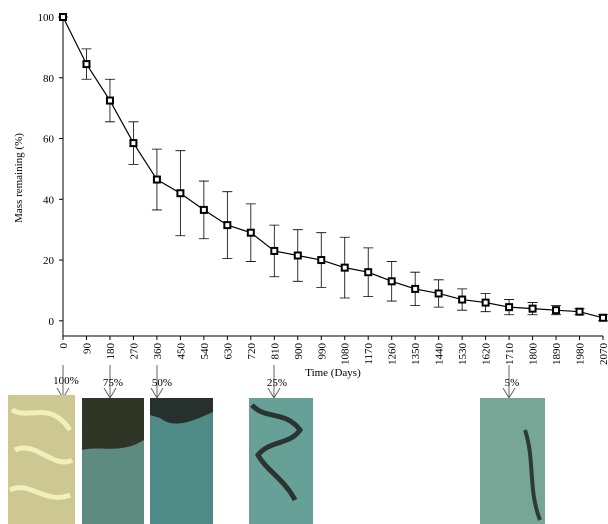 Image resolution: width=608 pixels, height=524 pixels. What do you see at coordinates (393, 354) in the screenshot?
I see `x-tick-label: 1260` at bounding box center [393, 354].